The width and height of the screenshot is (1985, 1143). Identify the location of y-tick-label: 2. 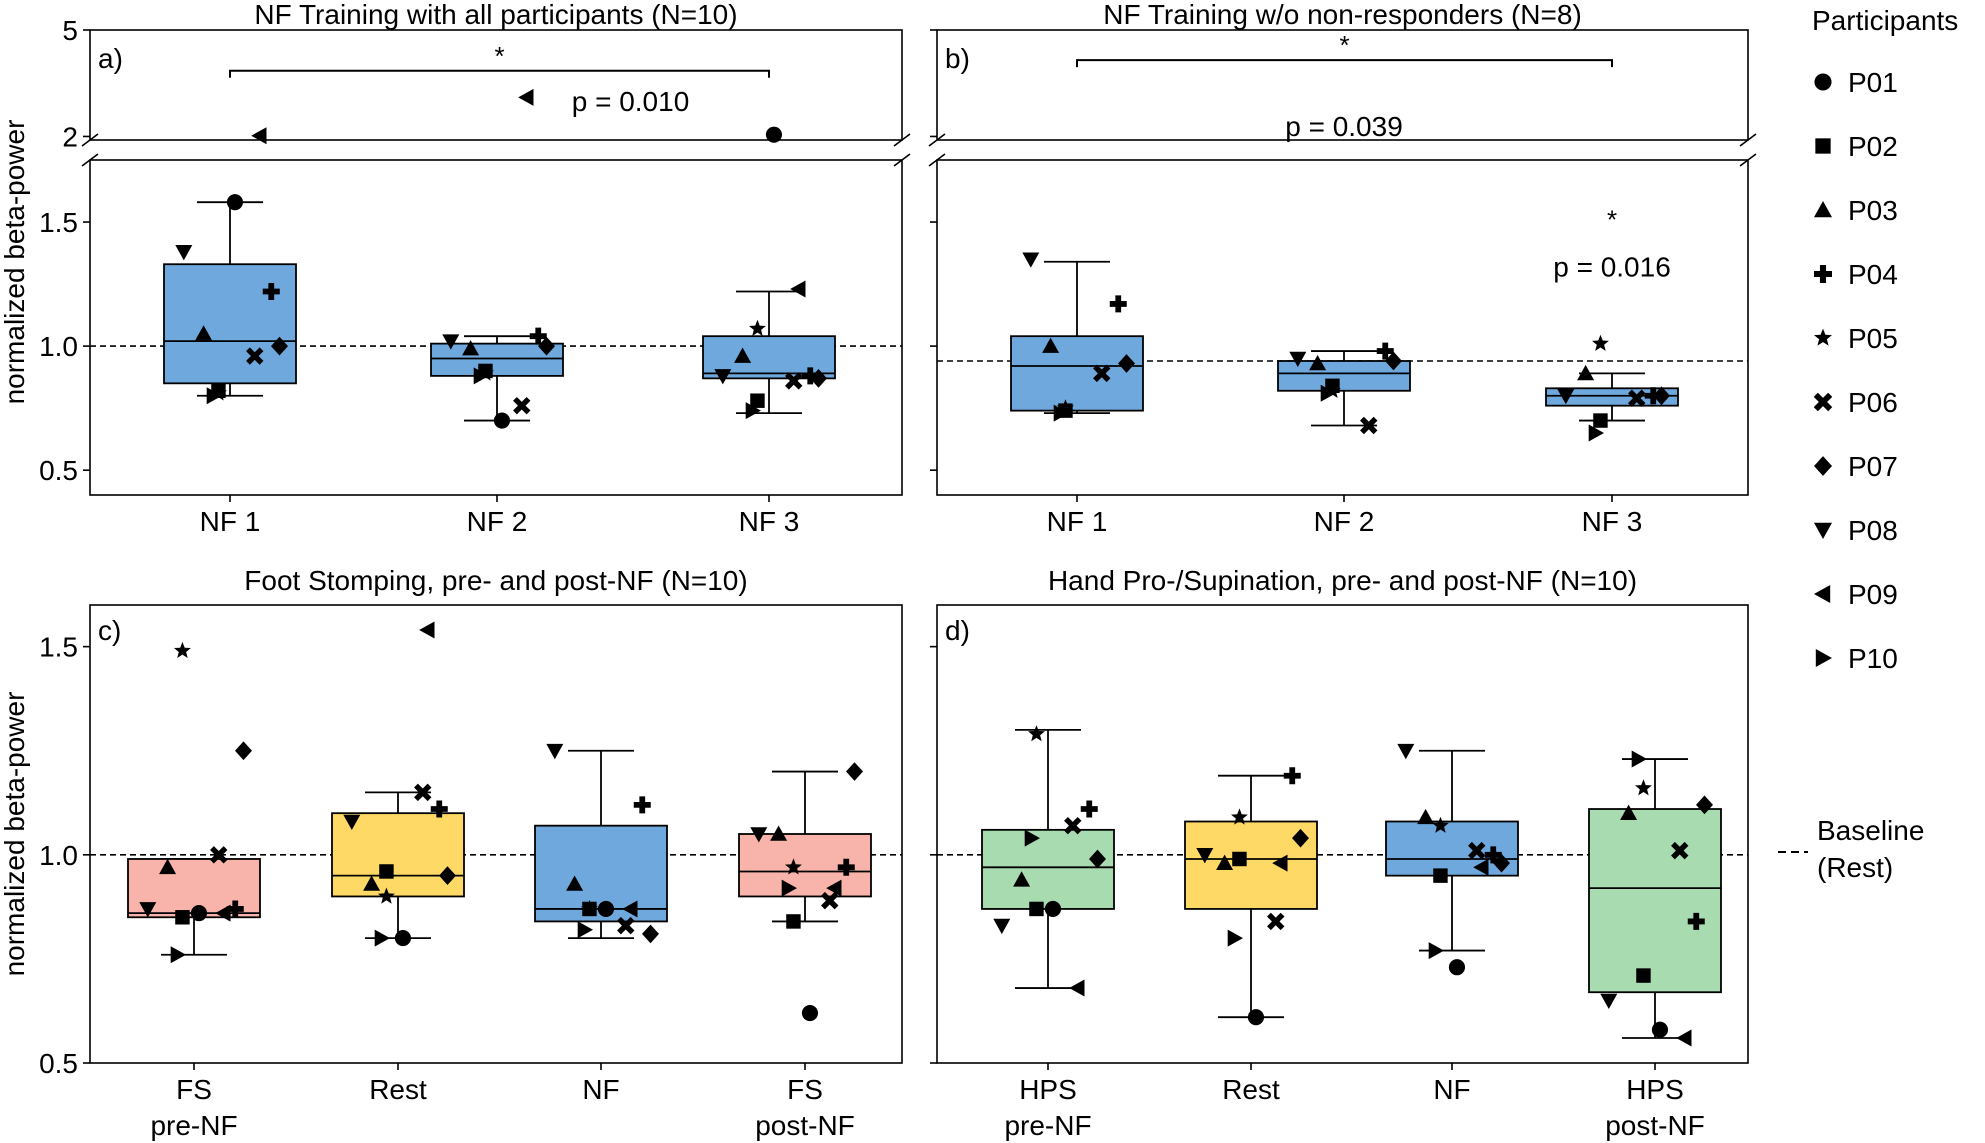
(70, 136).